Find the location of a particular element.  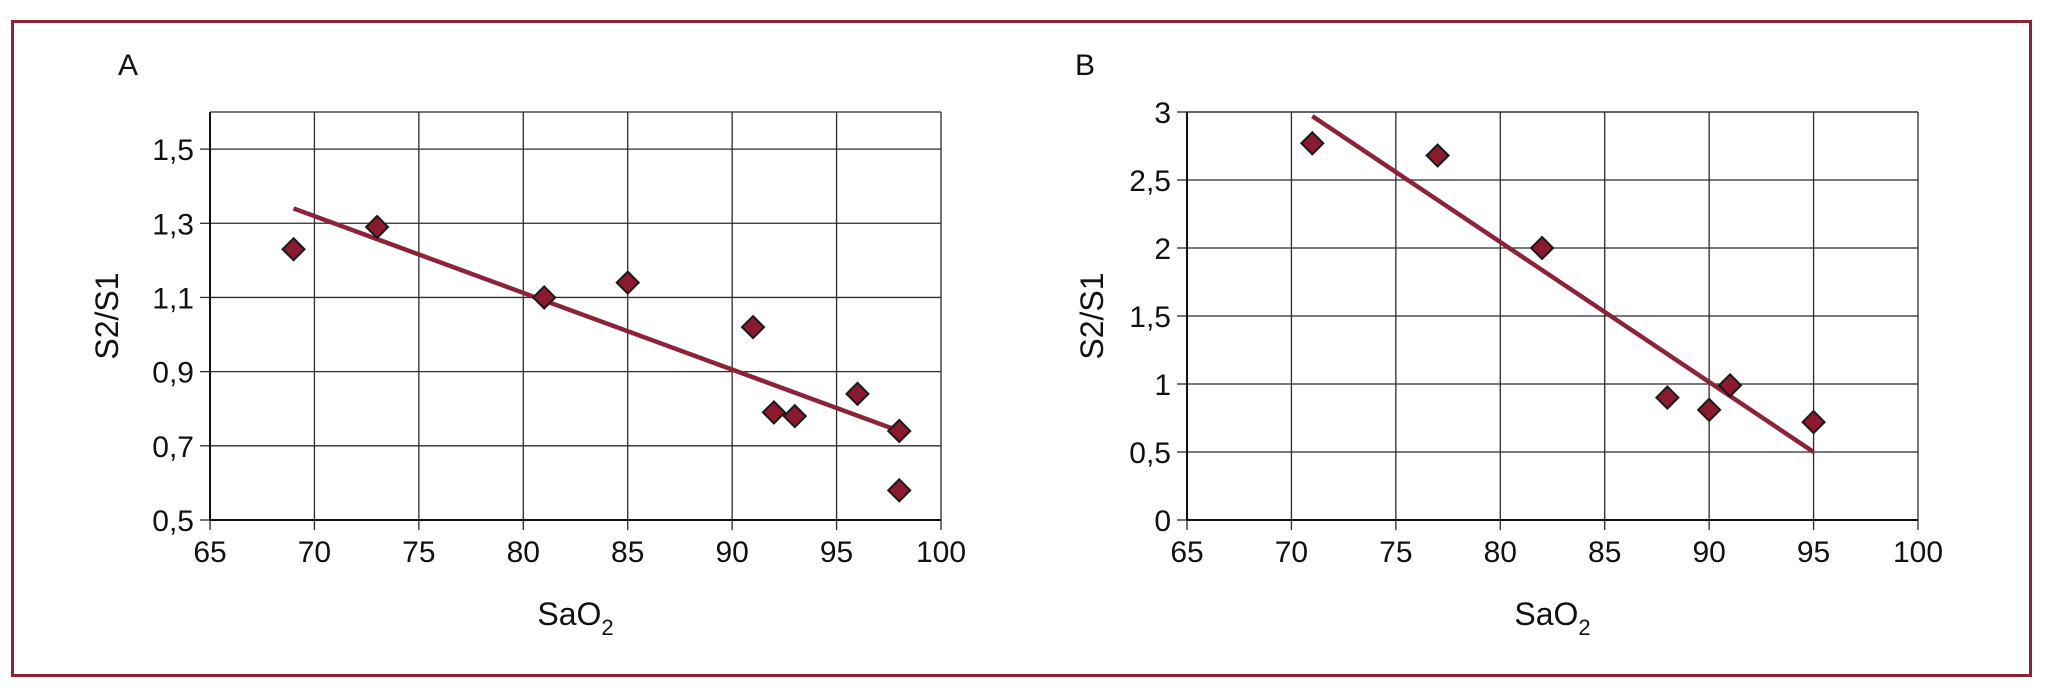

y-tick-label: 0,7 is located at coordinates (173, 447).